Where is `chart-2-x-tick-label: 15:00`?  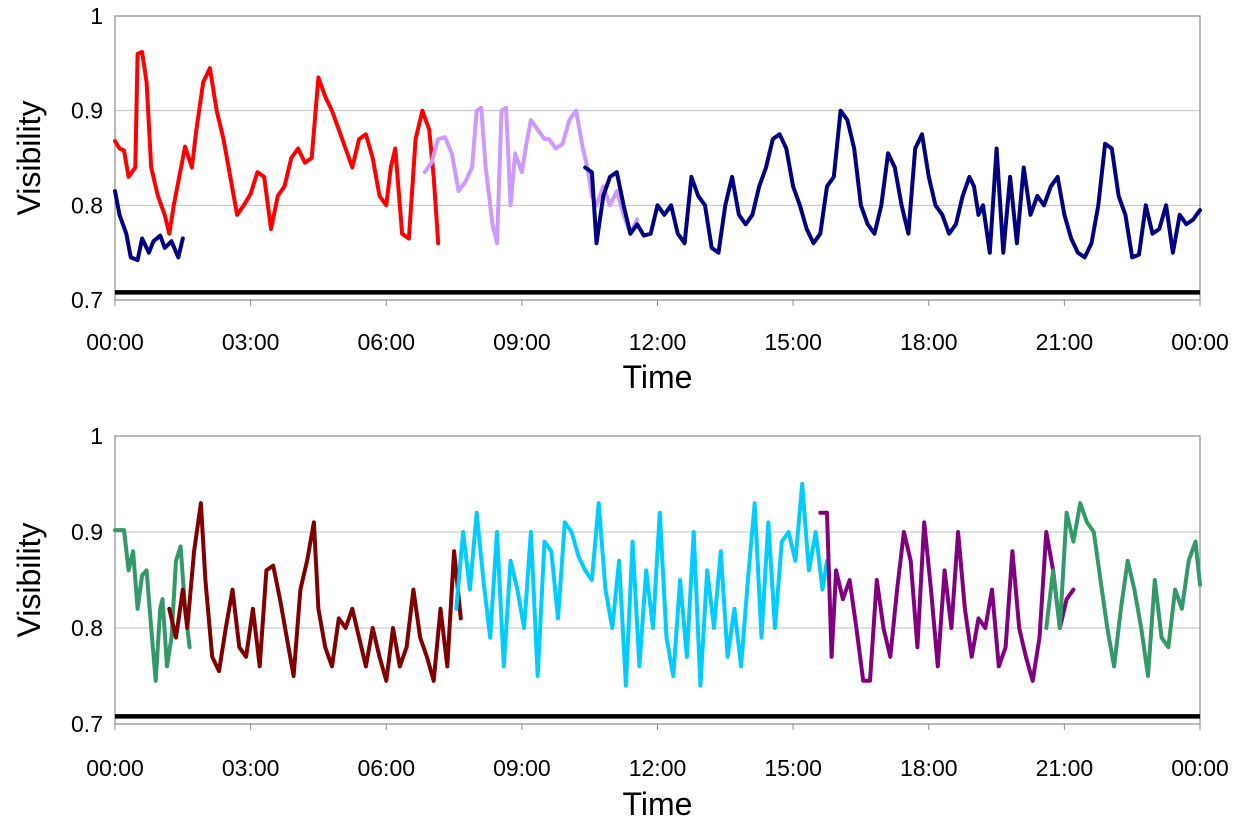 chart-2-x-tick-label: 15:00 is located at coordinates (793, 768).